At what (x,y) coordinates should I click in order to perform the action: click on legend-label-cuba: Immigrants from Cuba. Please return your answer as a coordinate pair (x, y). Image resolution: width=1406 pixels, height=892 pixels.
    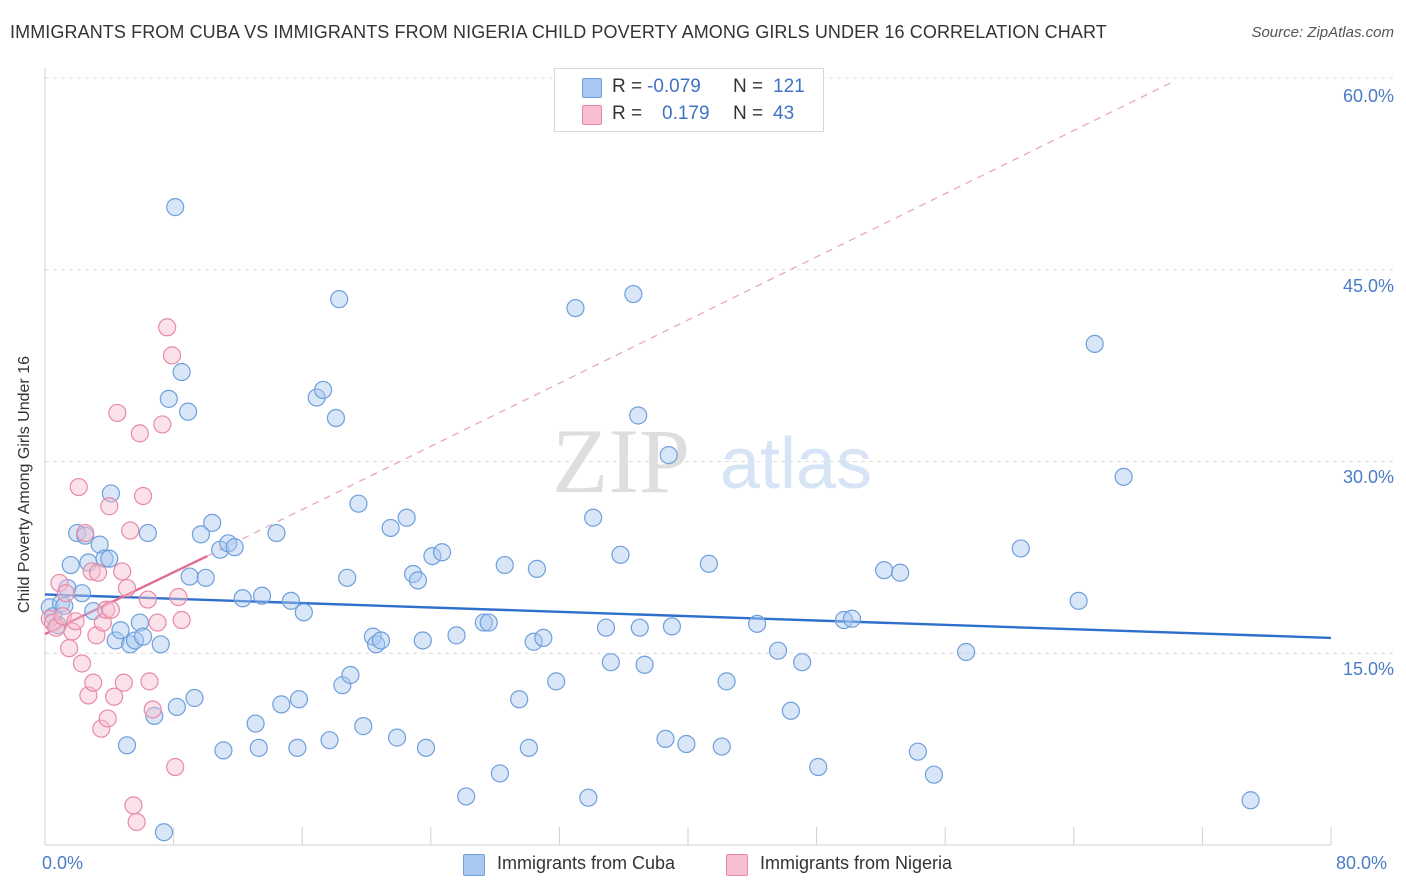
    Looking at the image, I should click on (586, 863).